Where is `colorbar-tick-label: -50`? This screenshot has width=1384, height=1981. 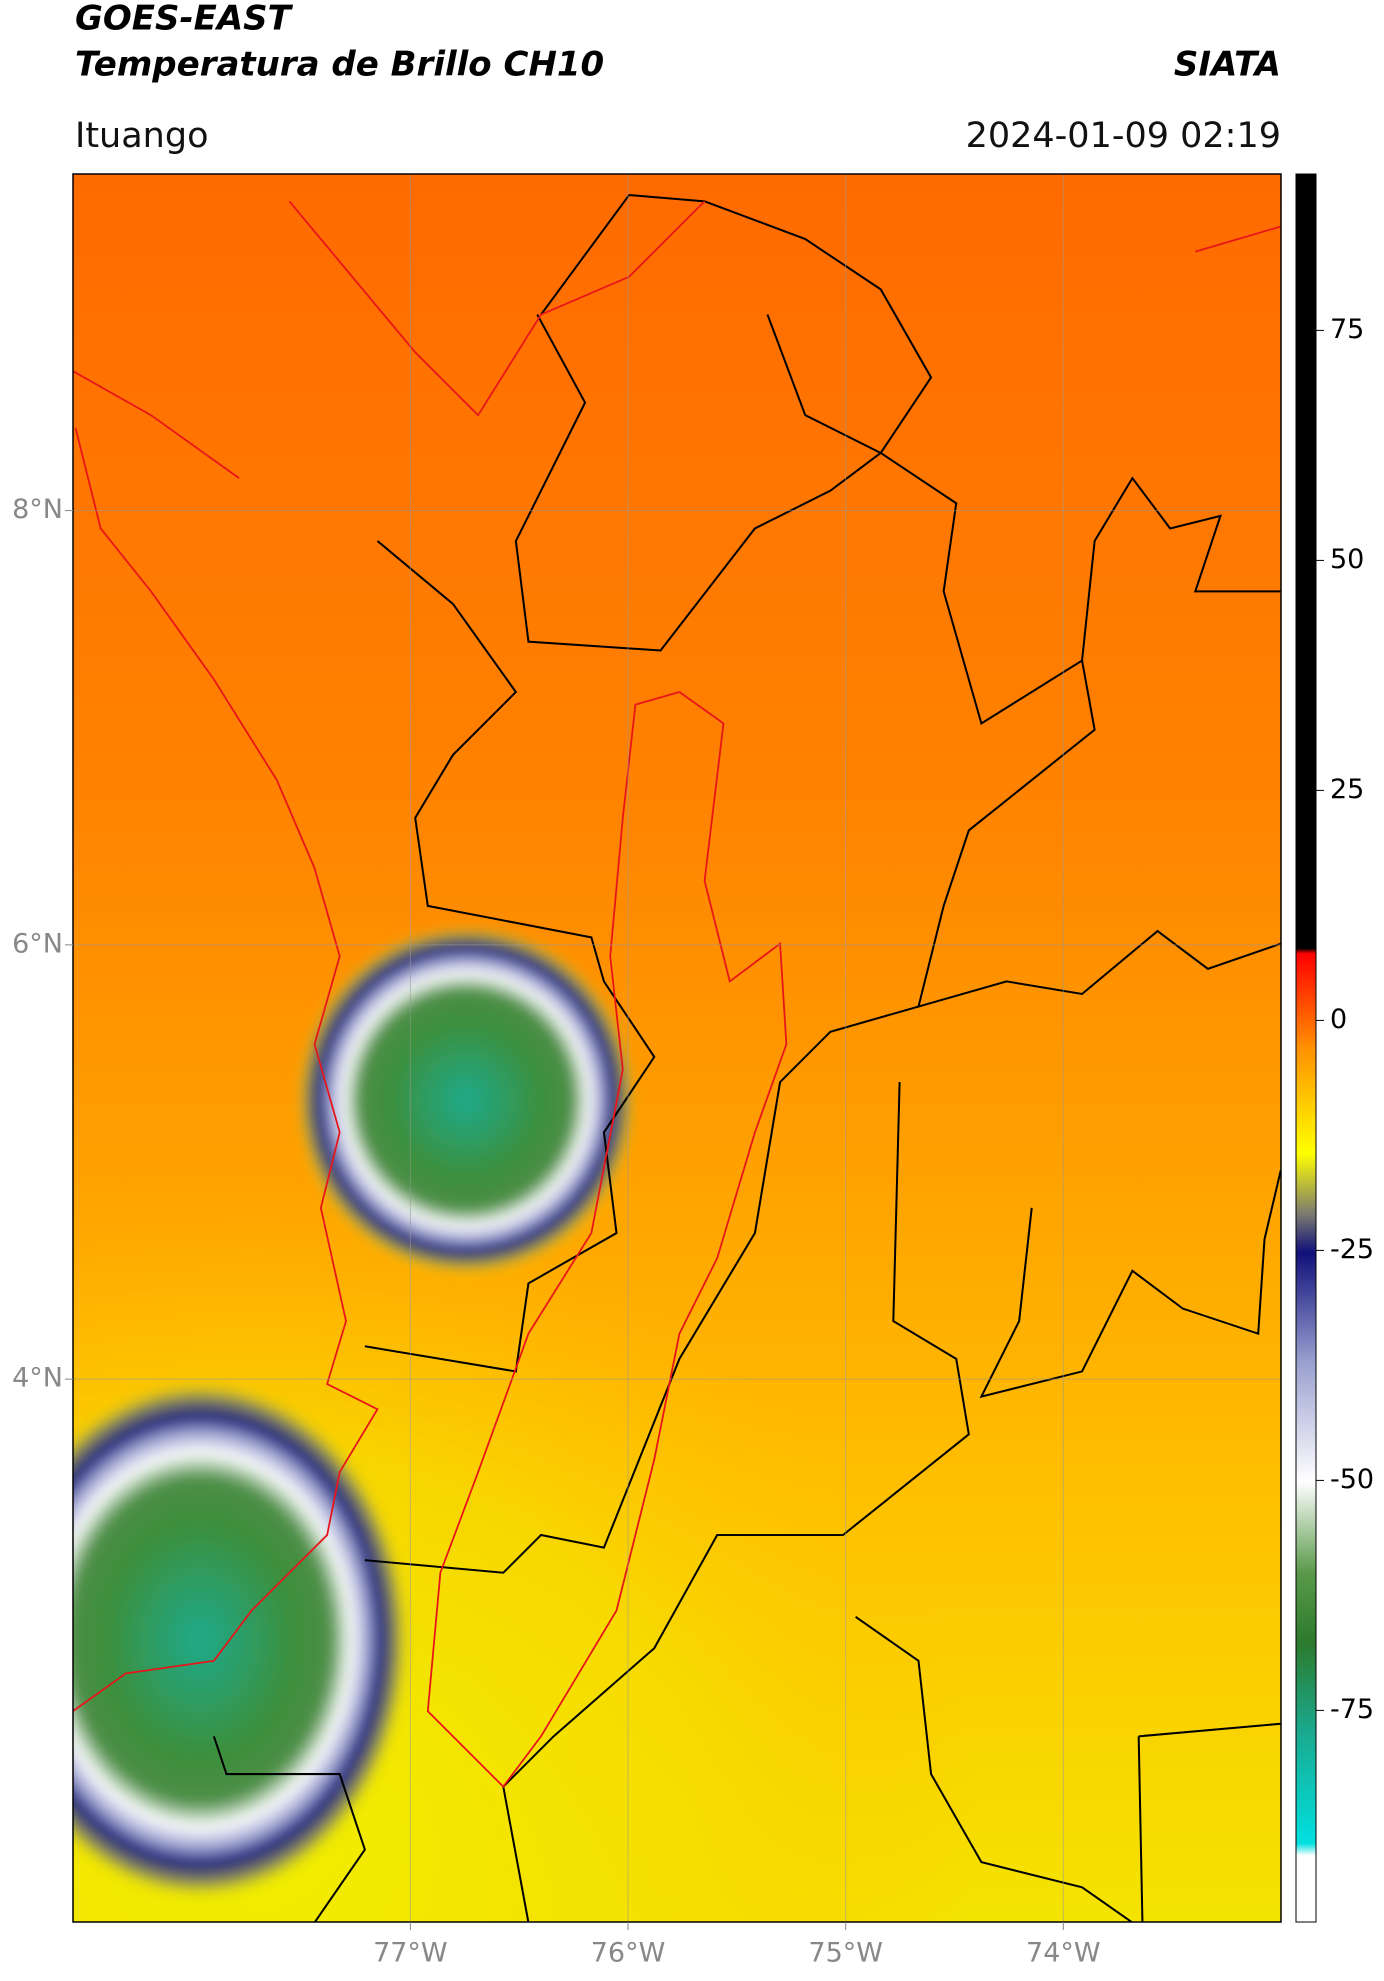 colorbar-tick-label: -50 is located at coordinates (1352, 1479).